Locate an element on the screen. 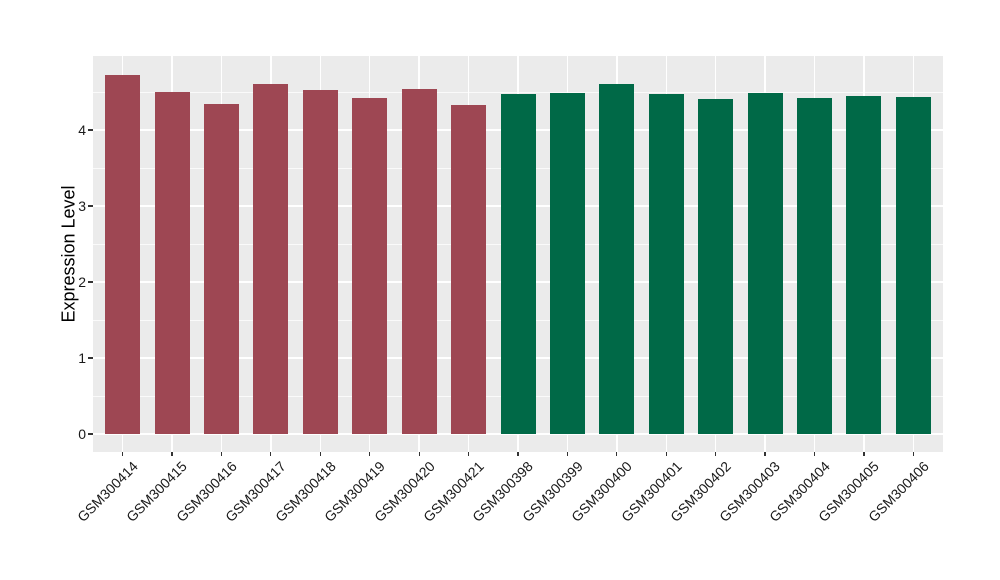 This screenshot has height=580, width=1000. bar-GSM300399 is located at coordinates (567, 263).